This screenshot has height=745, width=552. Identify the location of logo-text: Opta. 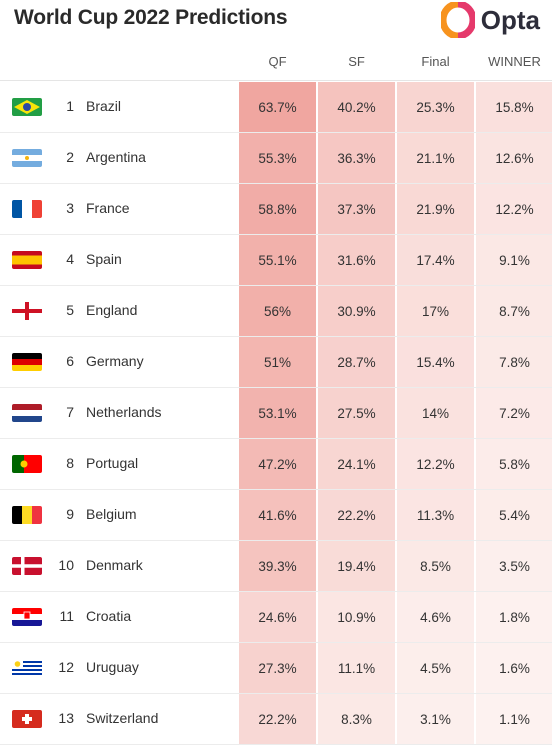
(510, 19).